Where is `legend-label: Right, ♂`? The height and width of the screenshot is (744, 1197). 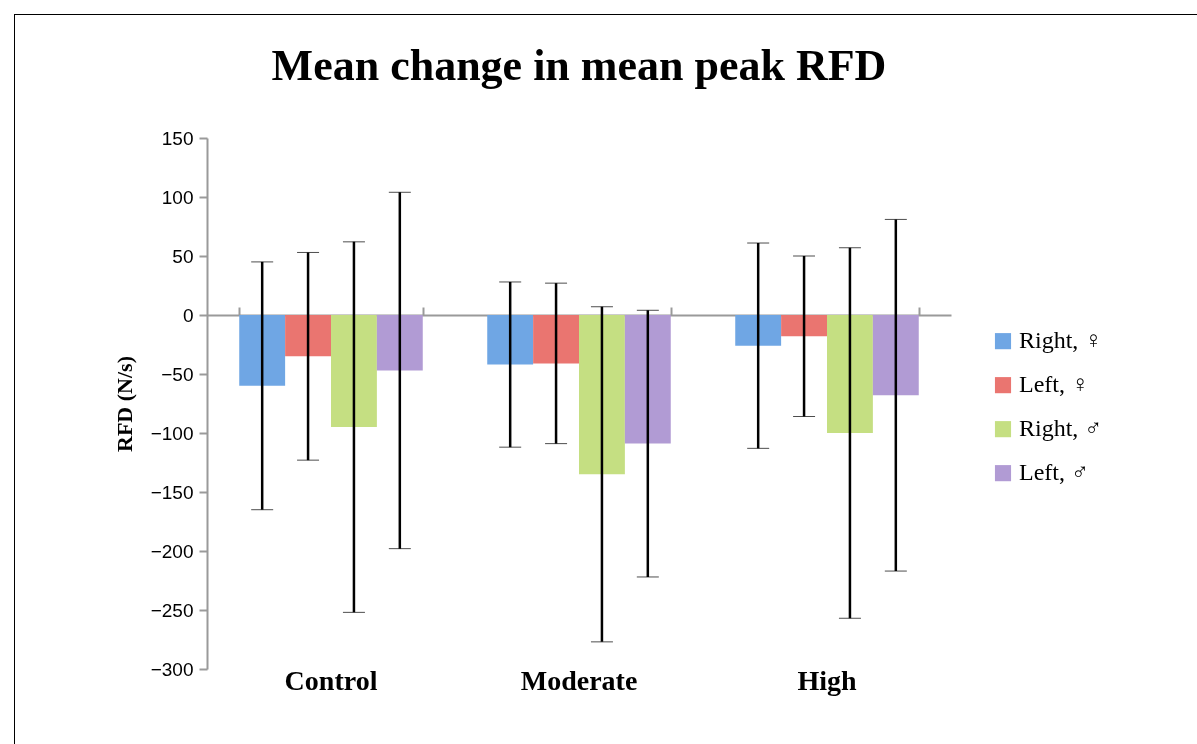
legend-label: Right, ♂ is located at coordinates (1061, 428).